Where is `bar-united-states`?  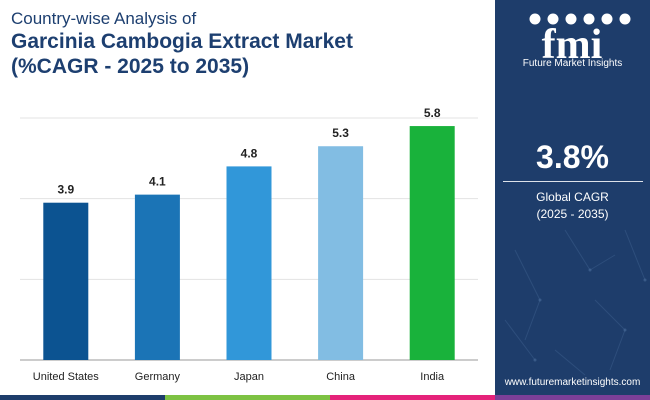
bar-united-states is located at coordinates (66, 281).